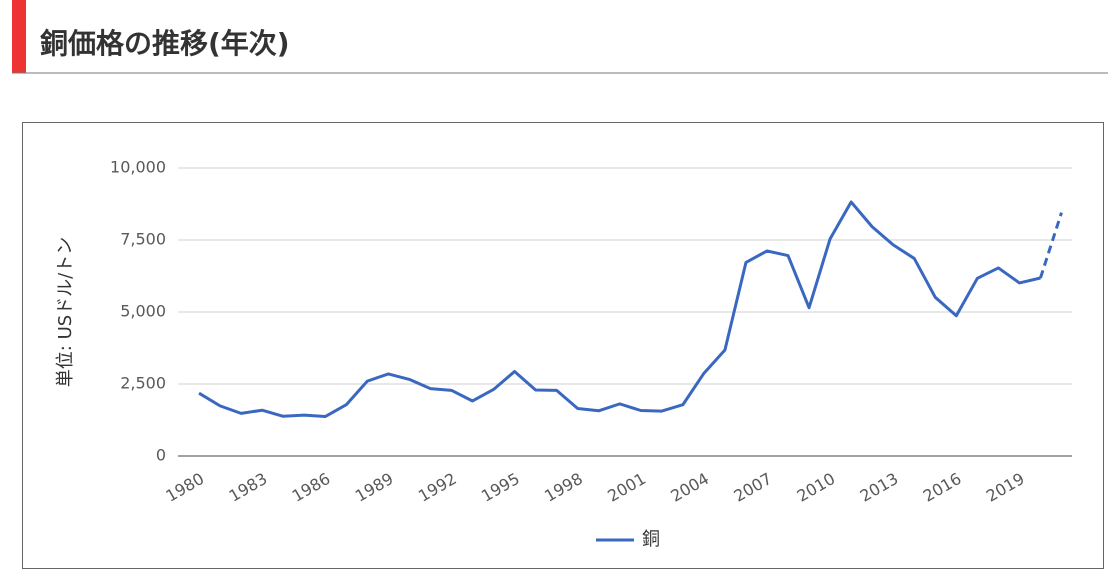  I want to click on x-tick-label: 1980, so click(185, 487).